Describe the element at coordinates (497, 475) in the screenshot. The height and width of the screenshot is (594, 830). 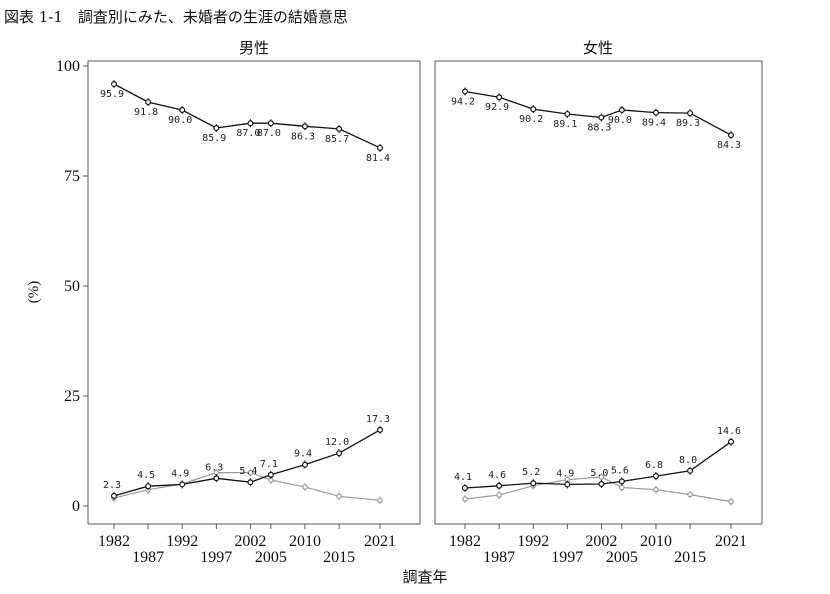
I see `data-label: 4.6` at that location.